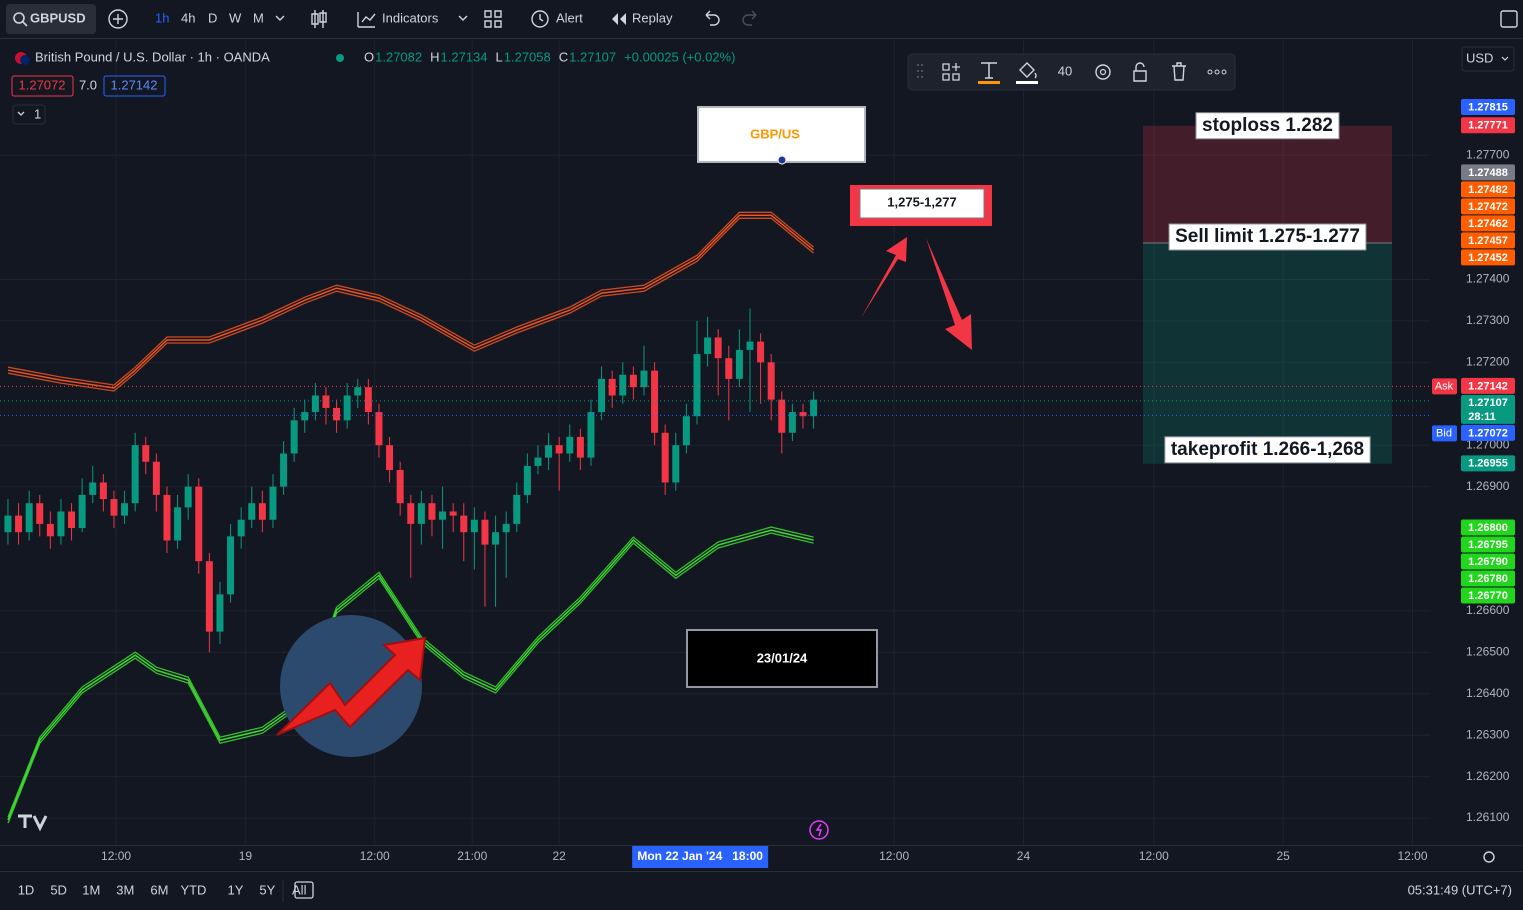 The height and width of the screenshot is (910, 1523). What do you see at coordinates (235, 889) in the screenshot?
I see `range-button: 1Y` at bounding box center [235, 889].